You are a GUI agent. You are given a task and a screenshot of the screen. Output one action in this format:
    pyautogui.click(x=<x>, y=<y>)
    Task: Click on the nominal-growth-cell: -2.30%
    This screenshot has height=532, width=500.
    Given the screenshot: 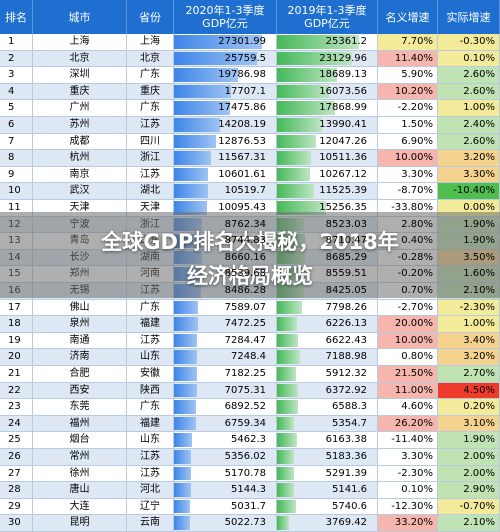 What is the action you would take?
    pyautogui.click(x=408, y=474)
    